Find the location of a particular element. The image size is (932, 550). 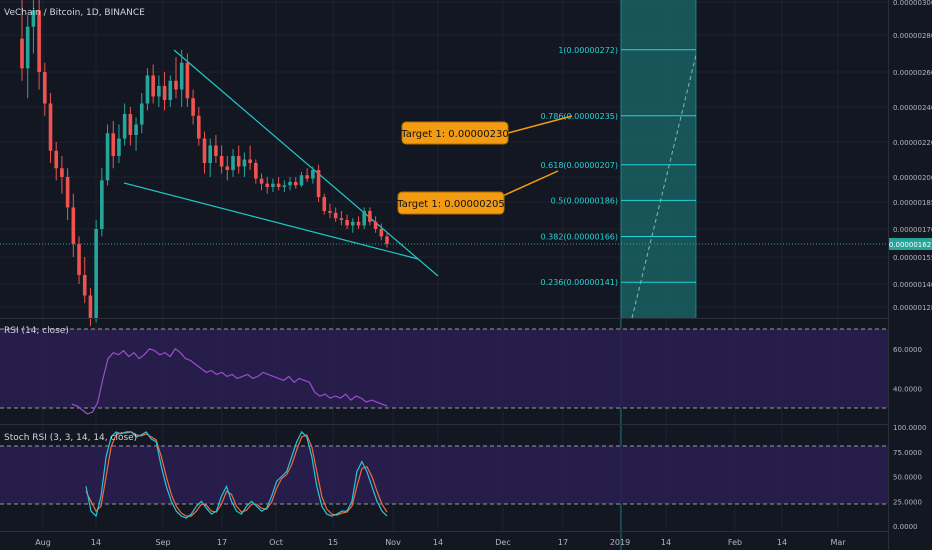

symbol-title: VeChain / Bitcoin, 1D, BINANCE is located at coordinates (74, 13).